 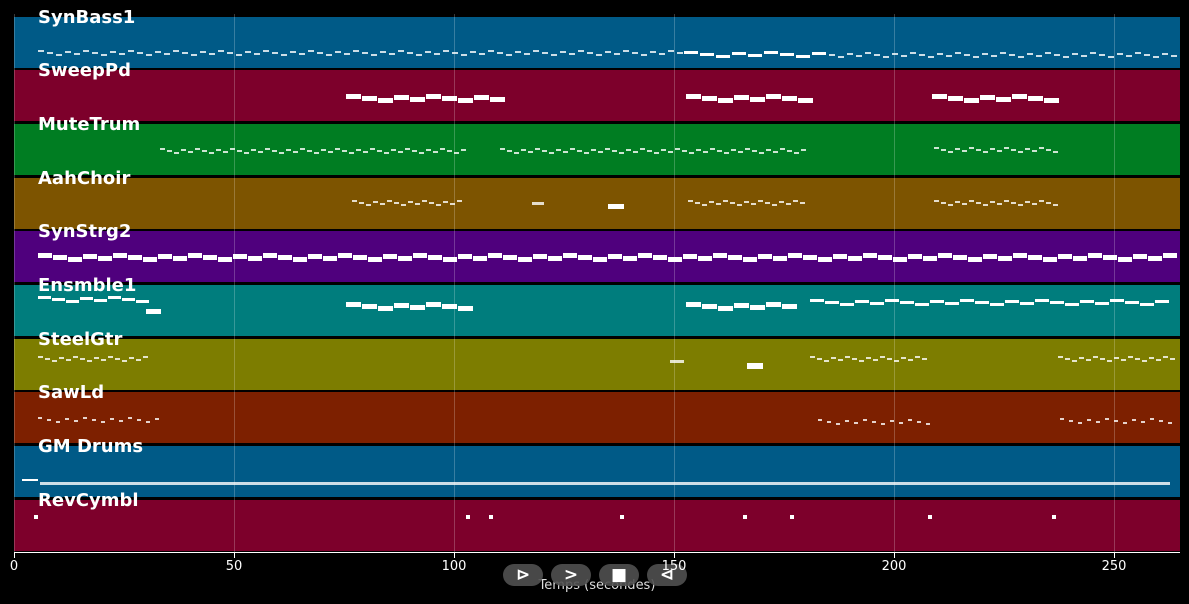 I want to click on stop-button: ■, so click(x=619, y=575).